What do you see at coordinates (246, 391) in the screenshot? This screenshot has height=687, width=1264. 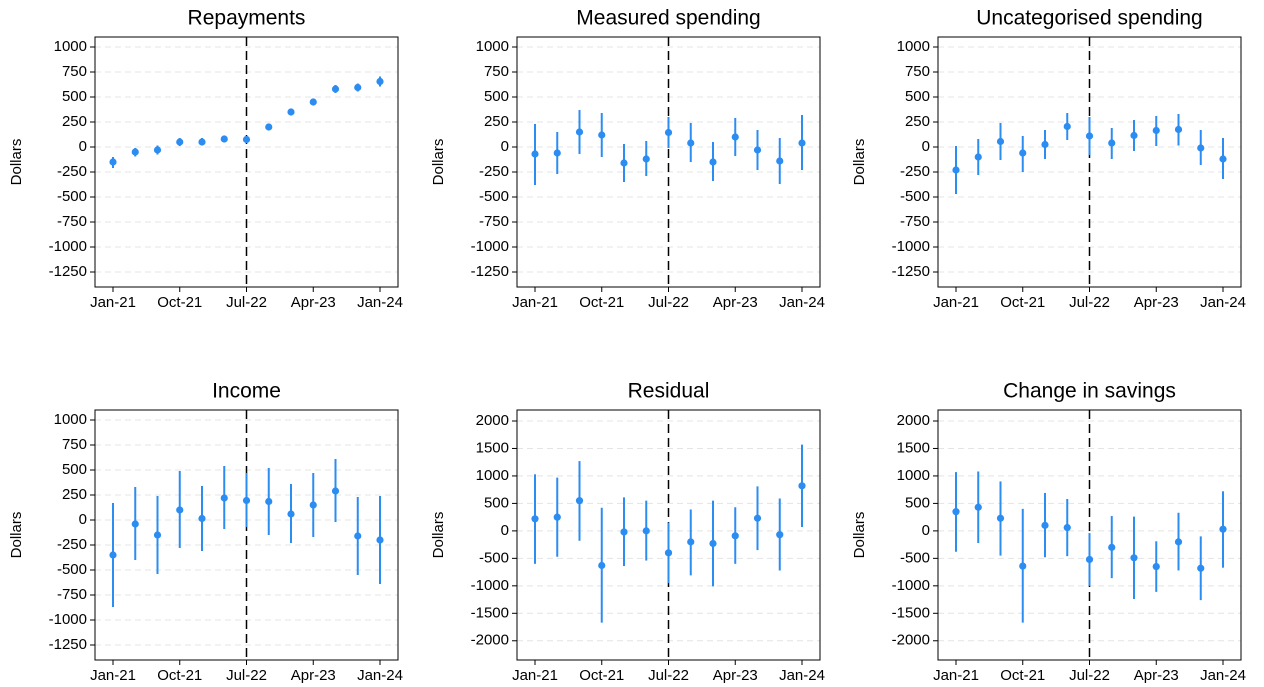 I see `panel-title: Income` at bounding box center [246, 391].